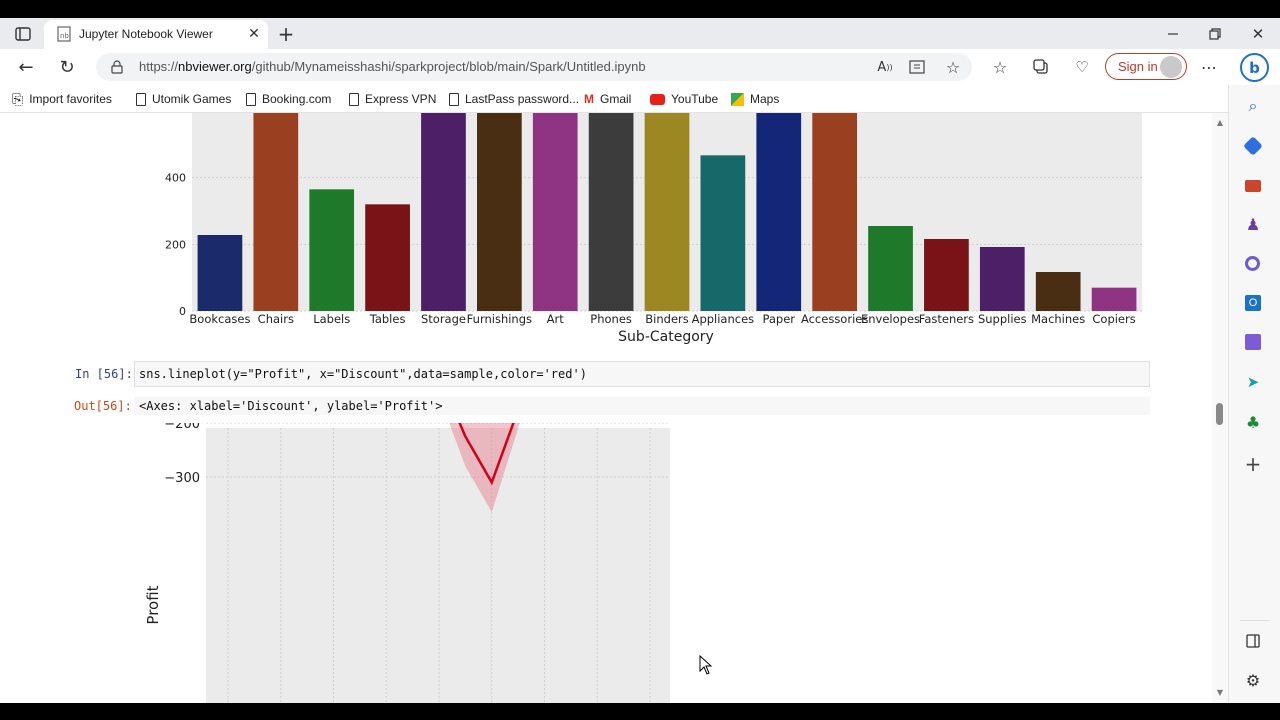 The image size is (1280, 720). What do you see at coordinates (159, 66) in the screenshot?
I see `url-scheme: https://` at bounding box center [159, 66].